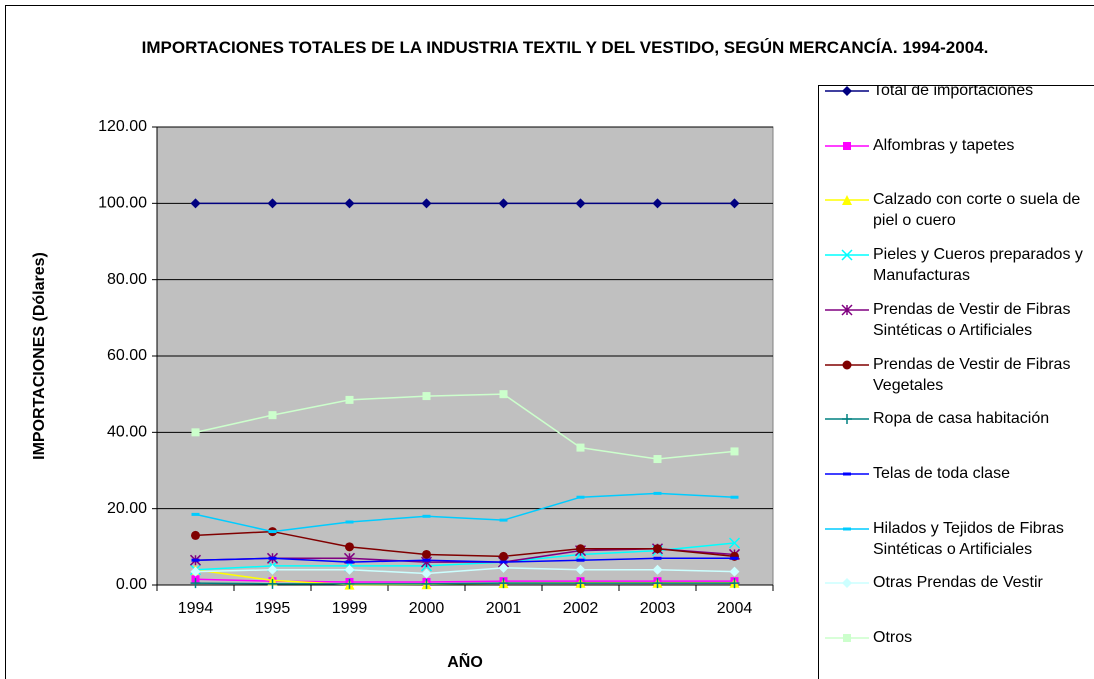 The width and height of the screenshot is (1094, 679). I want to click on y-tick-label: 0.00, so click(131, 584).